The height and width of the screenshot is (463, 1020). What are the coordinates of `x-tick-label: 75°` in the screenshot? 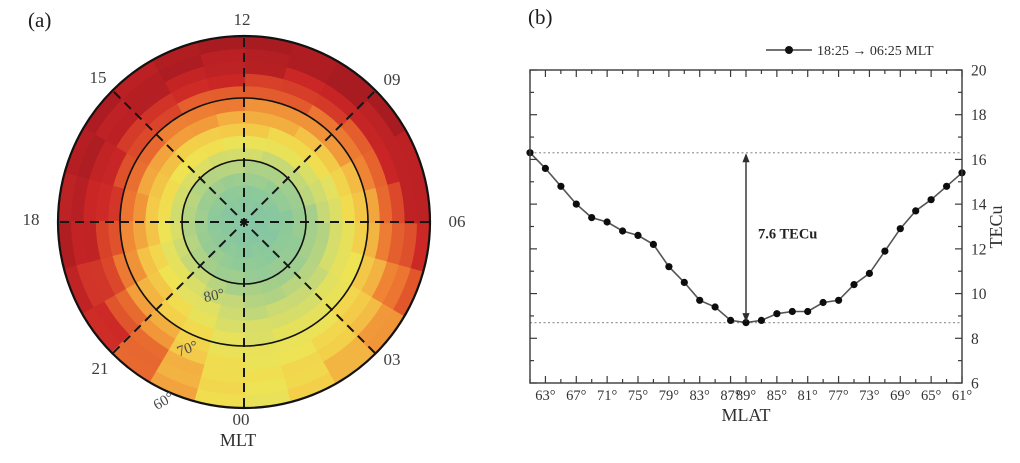 It's located at (638, 396).